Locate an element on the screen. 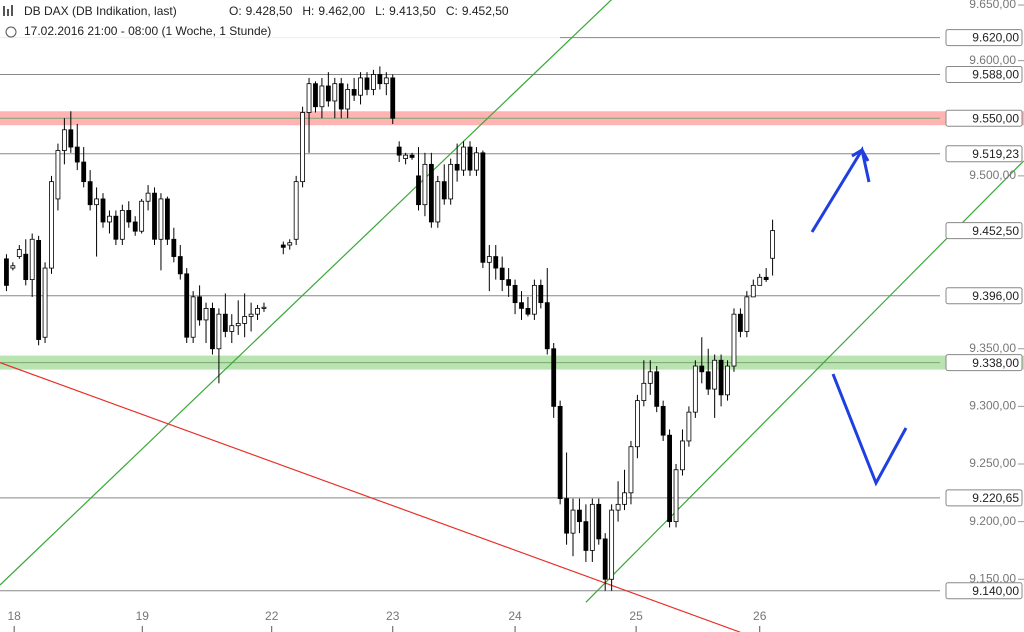 The height and width of the screenshot is (632, 1024). ohlc-value: 9.452,50 is located at coordinates (485, 11).